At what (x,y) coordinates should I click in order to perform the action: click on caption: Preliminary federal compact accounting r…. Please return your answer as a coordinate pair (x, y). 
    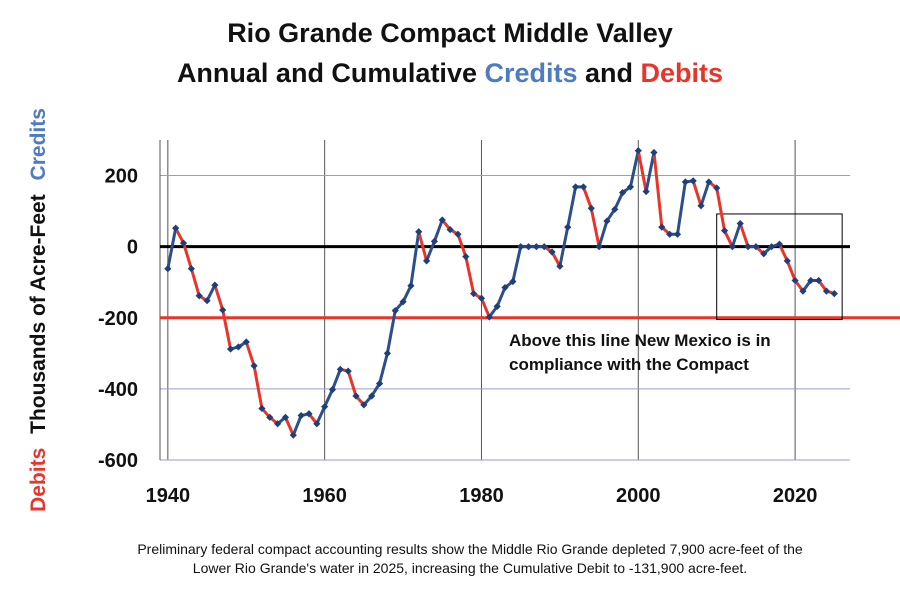
    Looking at the image, I should click on (470, 558).